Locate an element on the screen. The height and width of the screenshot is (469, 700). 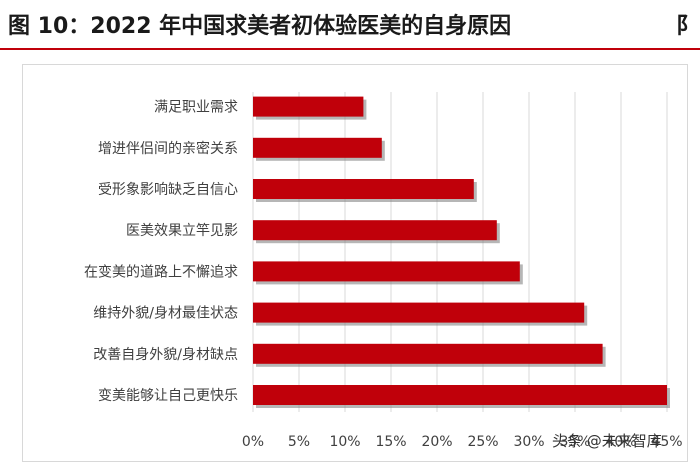
x-tick-label: 5% is located at coordinates (299, 442).